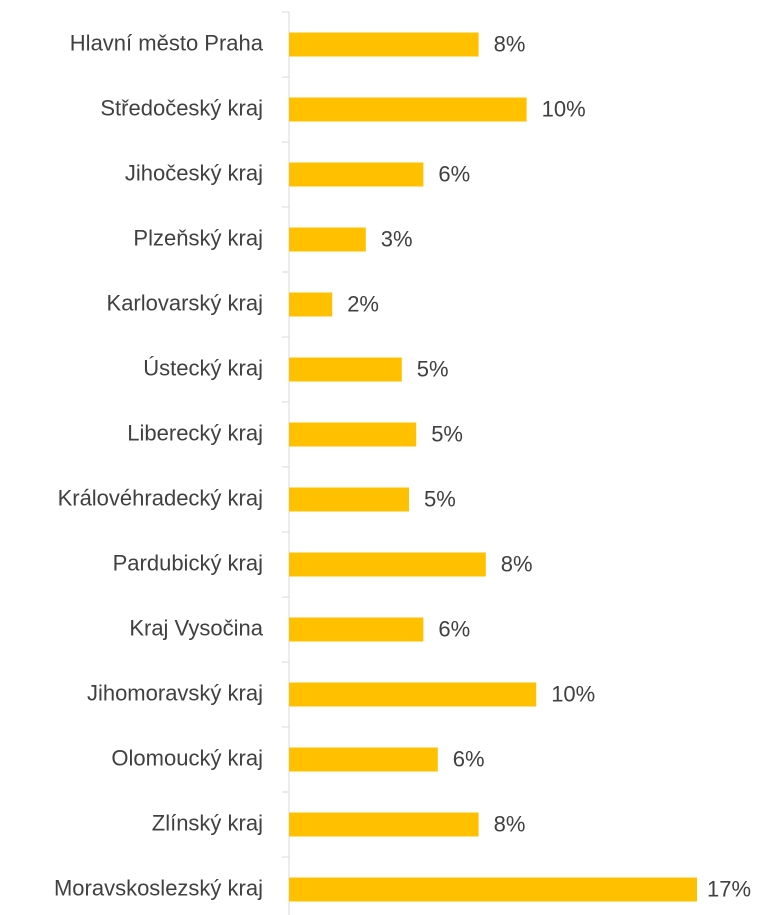 Image resolution: width=757 pixels, height=915 pixels. I want to click on category-label: Královéhradecký kraj, so click(160, 497).